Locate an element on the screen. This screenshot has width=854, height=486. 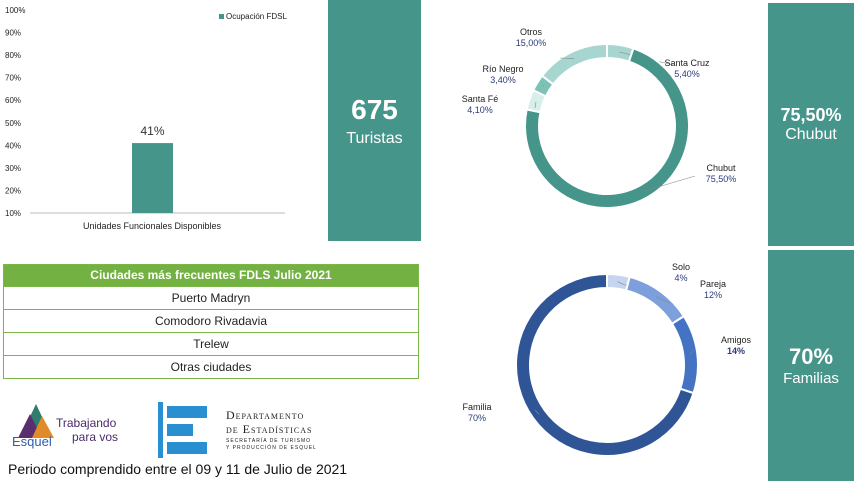
table-row: Otras ciudades is located at coordinates (211, 366).